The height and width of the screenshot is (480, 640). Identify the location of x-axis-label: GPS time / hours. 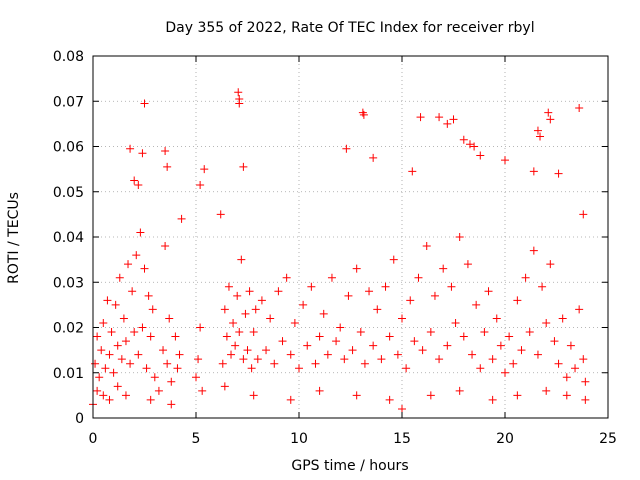
(349, 466).